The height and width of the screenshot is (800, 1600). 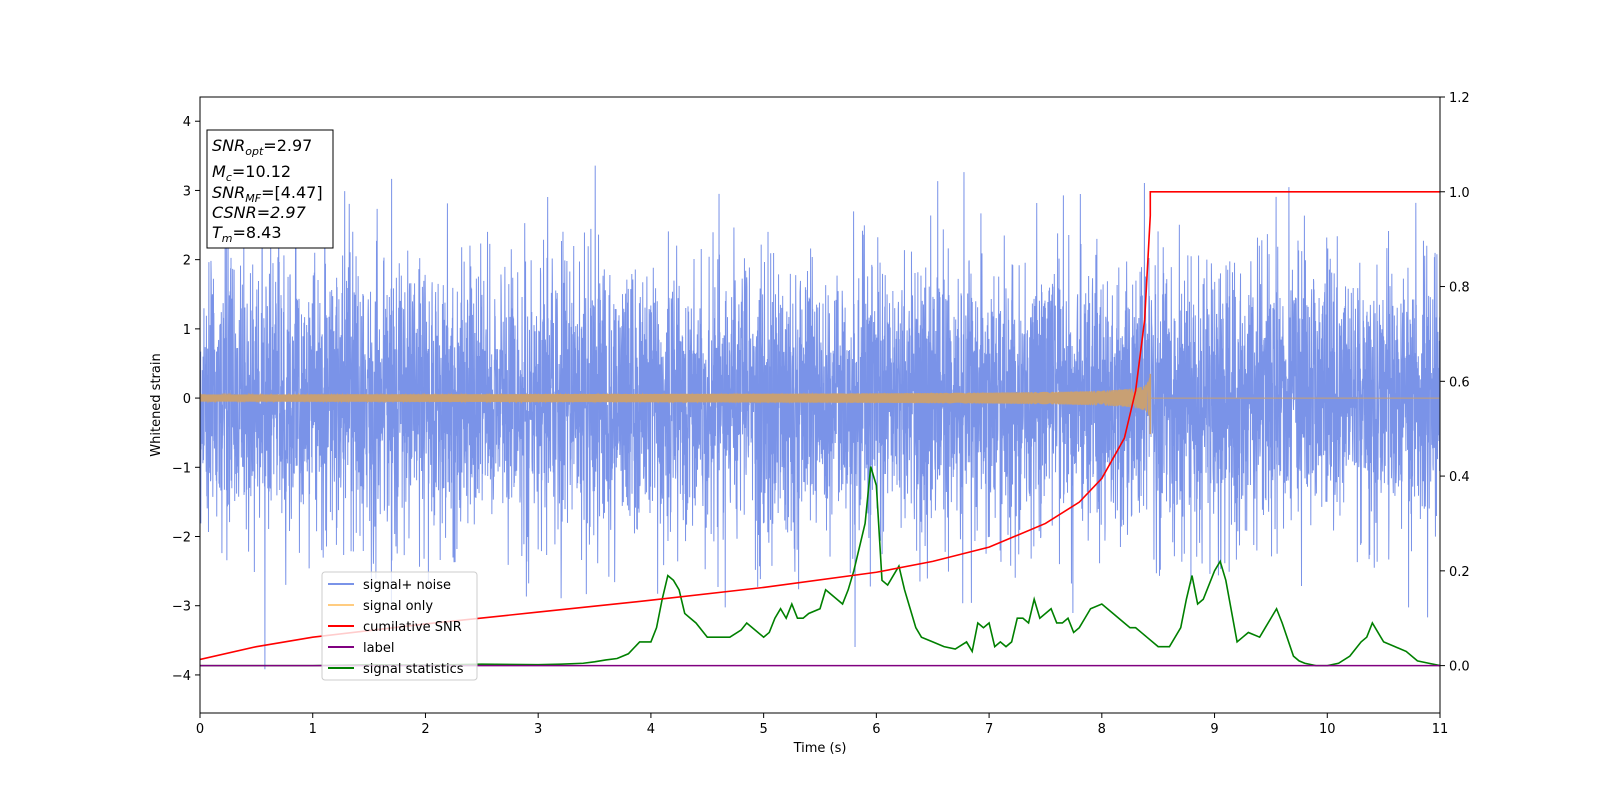 I want to click on y2-tick-label: 1.0, so click(x=1459, y=193).